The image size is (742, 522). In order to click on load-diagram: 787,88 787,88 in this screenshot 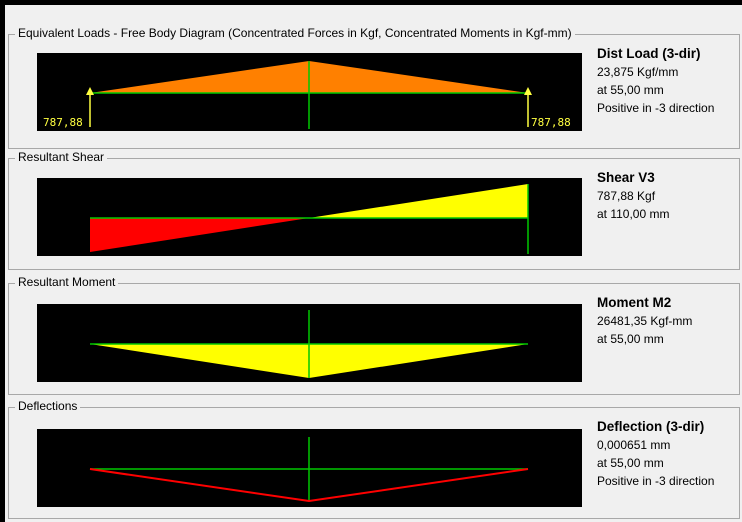, I will do `click(309, 92)`.